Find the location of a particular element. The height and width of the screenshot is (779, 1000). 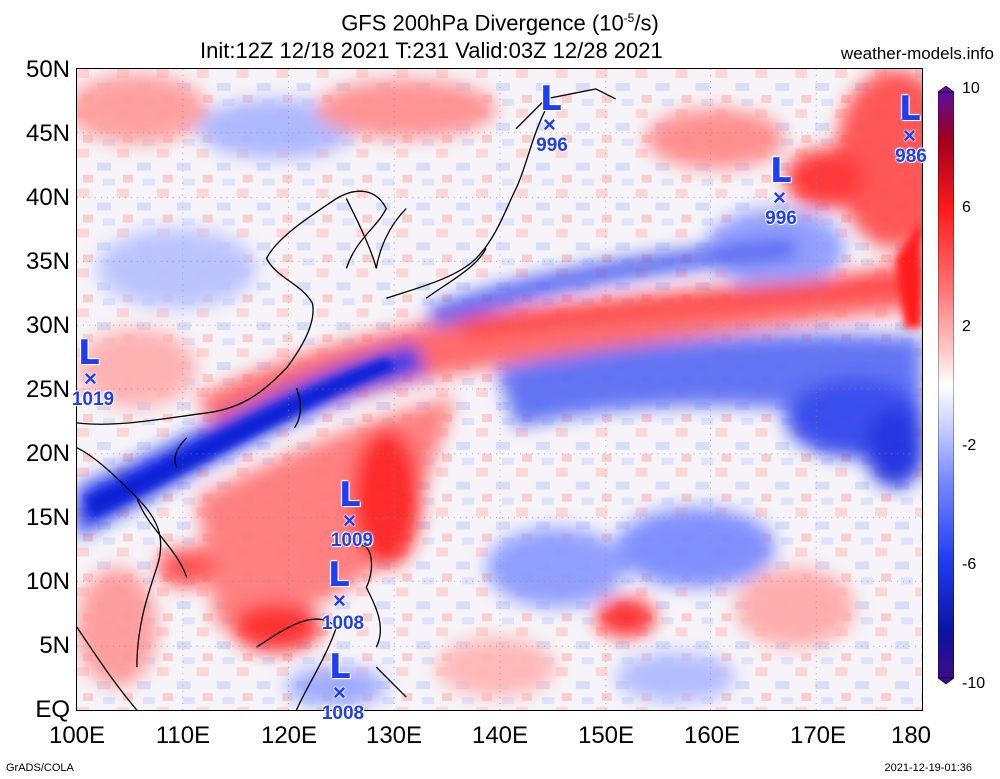

lat-label: 10N is located at coordinates (47, 581).